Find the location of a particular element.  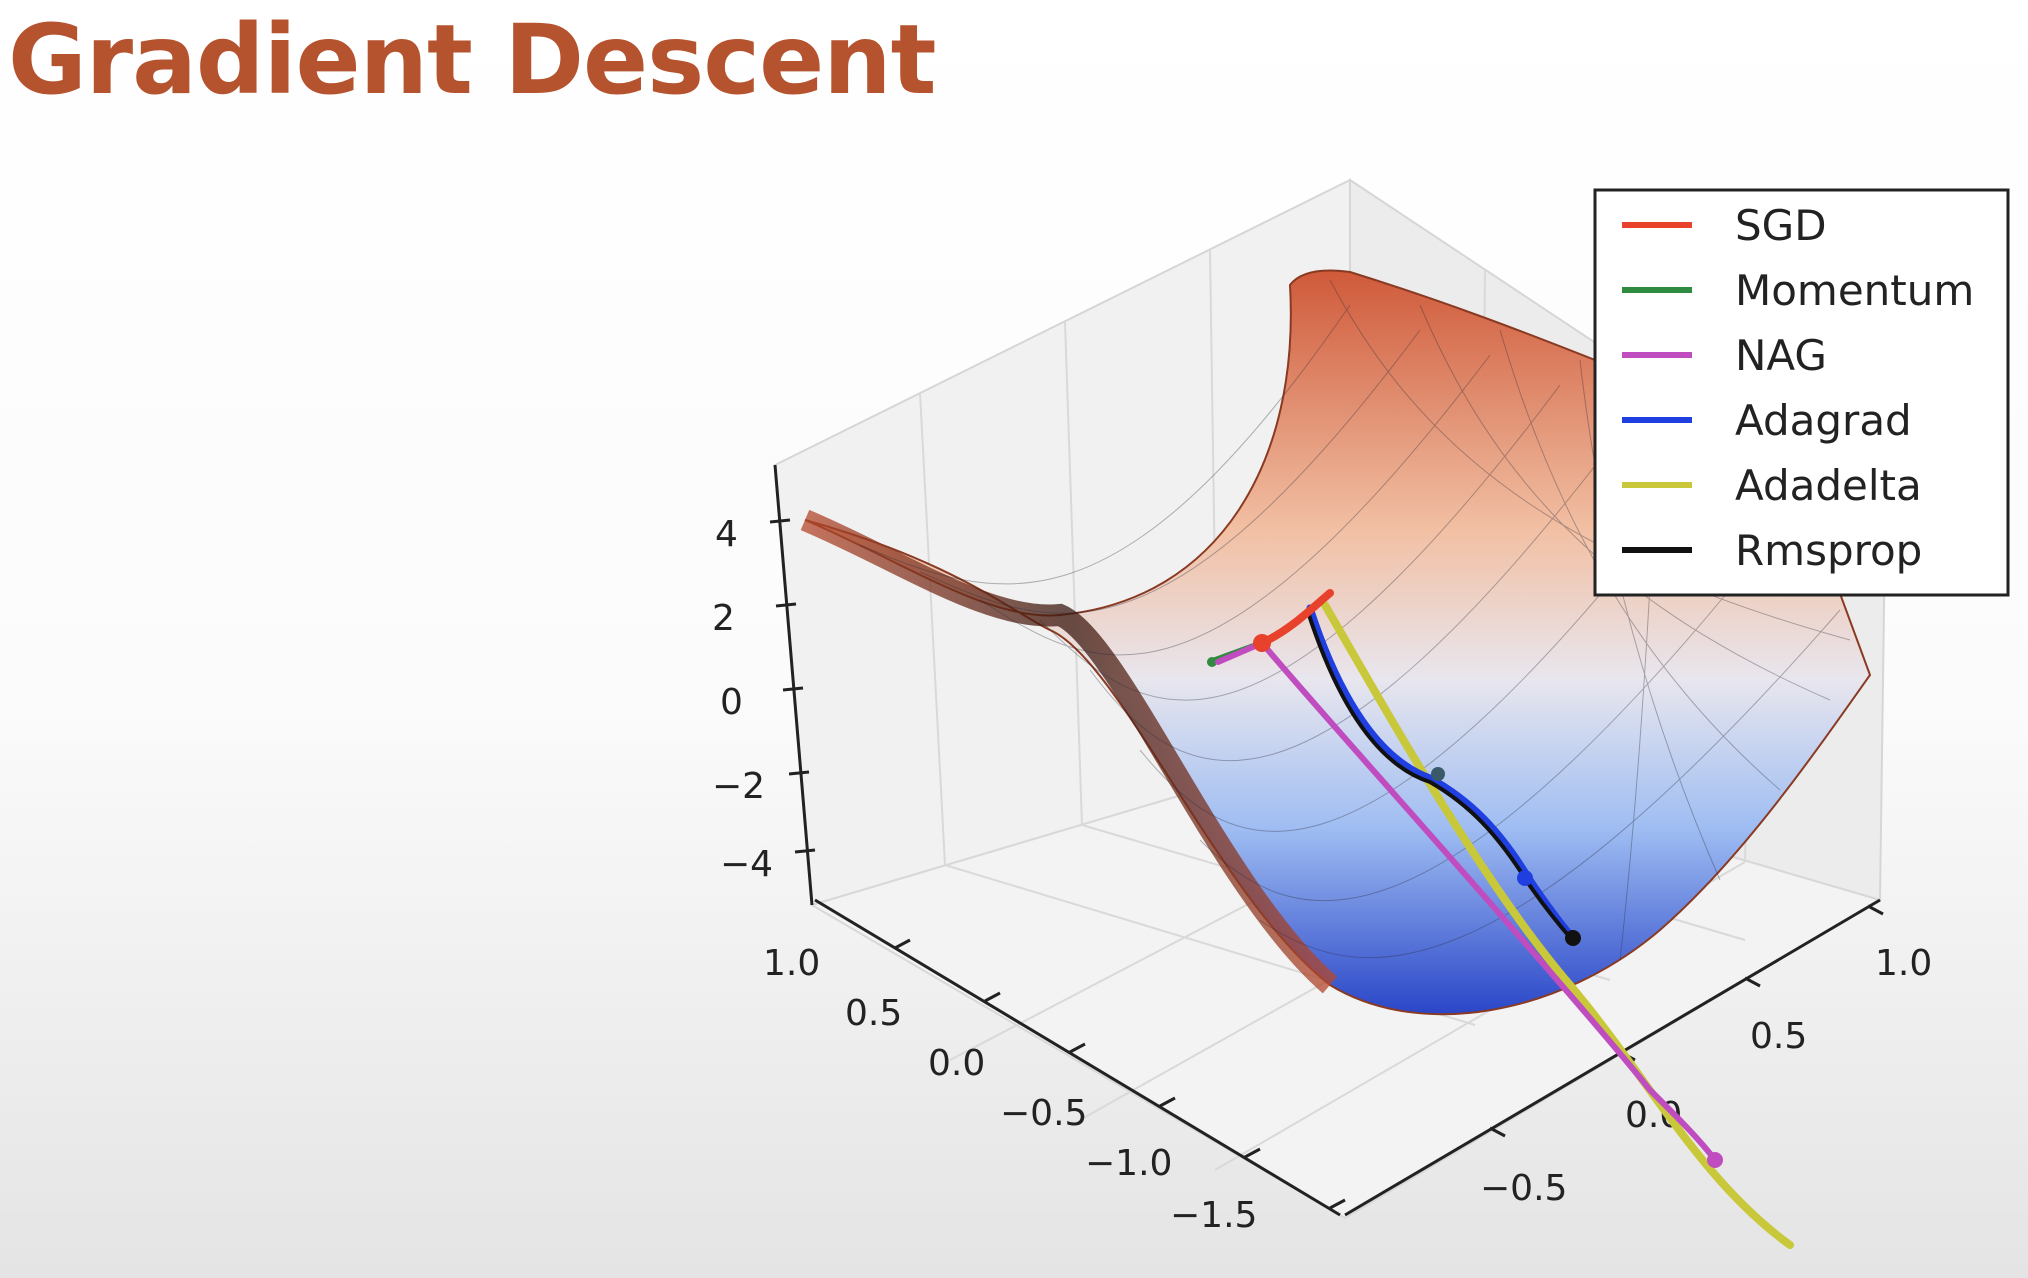

z-tick-label: −4 is located at coordinates (746, 864).